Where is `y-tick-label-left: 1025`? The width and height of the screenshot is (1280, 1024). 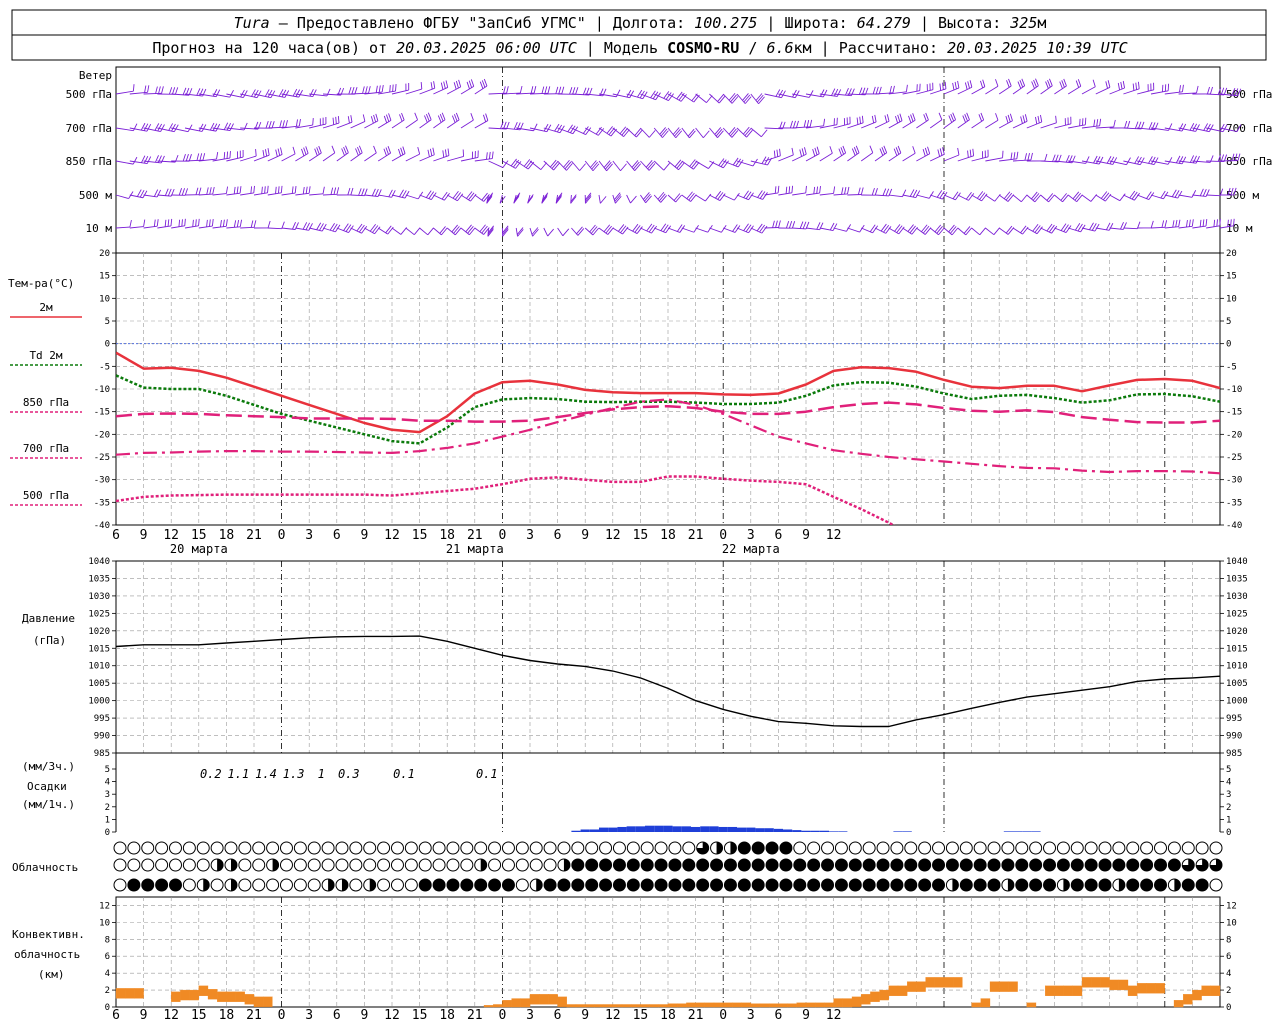 y-tick-label-left: 1025 is located at coordinates (99, 614).